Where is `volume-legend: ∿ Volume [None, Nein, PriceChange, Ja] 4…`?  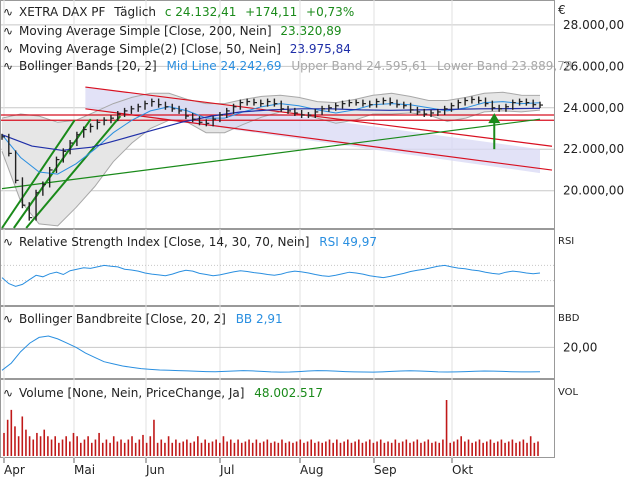 volume-legend: ∿ Volume [None, Nein, PriceChange, Ja] 4… is located at coordinates (163, 393).